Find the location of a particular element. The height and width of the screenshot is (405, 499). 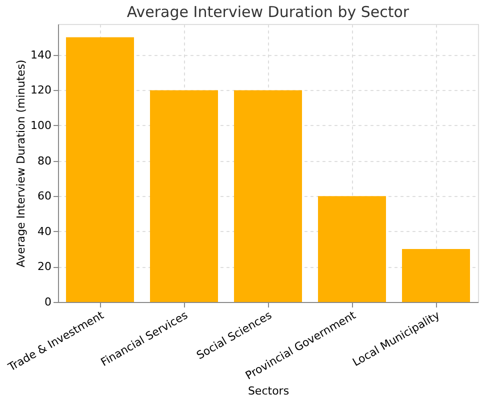

y-tick-label: 60 is located at coordinates (45, 196).